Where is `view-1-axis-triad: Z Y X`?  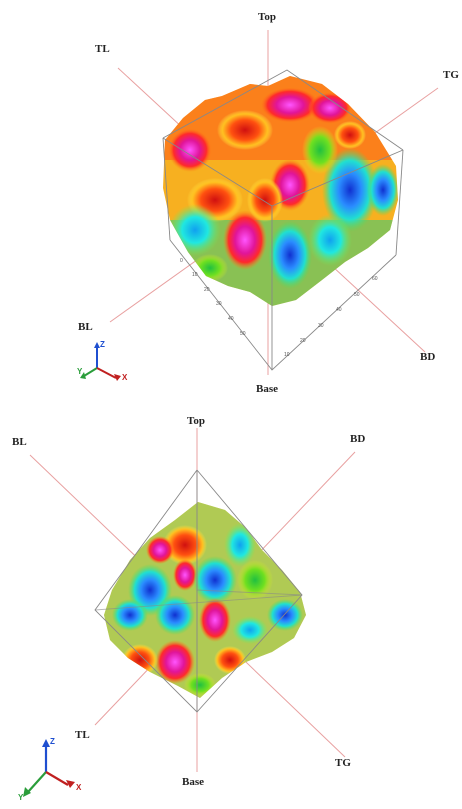
view-1-axis-triad: Z Y X is located at coordinates (102, 361).